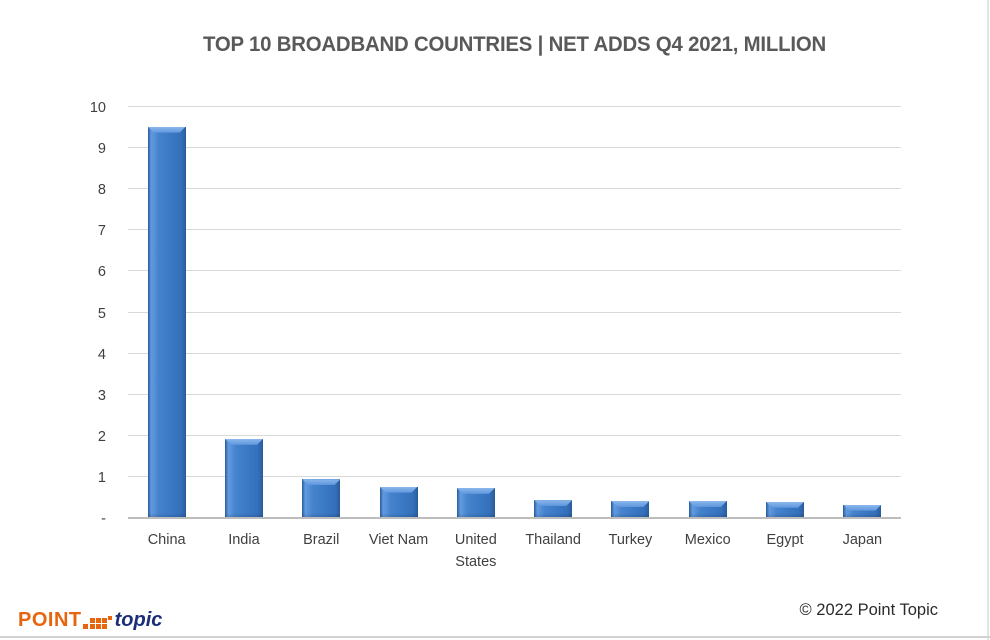 This screenshot has width=990, height=640. Describe the element at coordinates (101, 354) in the screenshot. I see `y-tick-label-4: 4` at that location.